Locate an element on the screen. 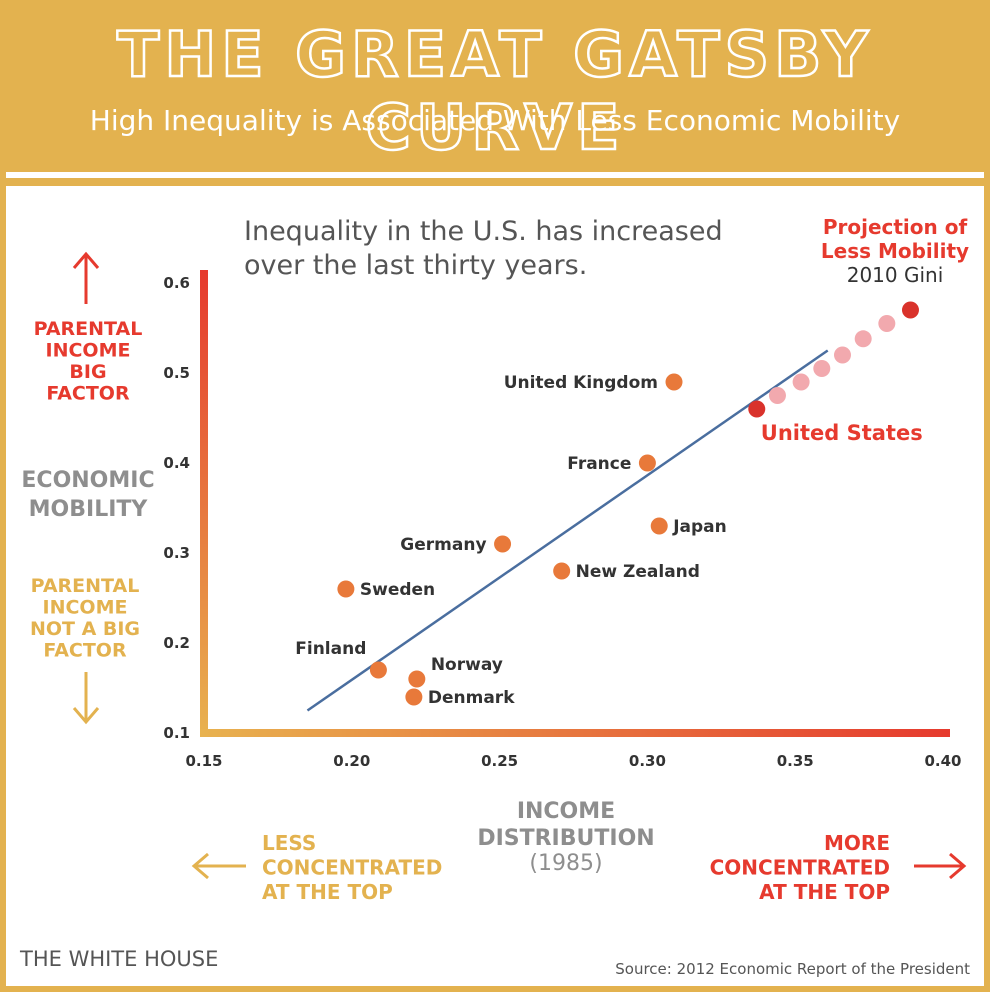  projection-label-3: 2010 Gini is located at coordinates (895, 275).